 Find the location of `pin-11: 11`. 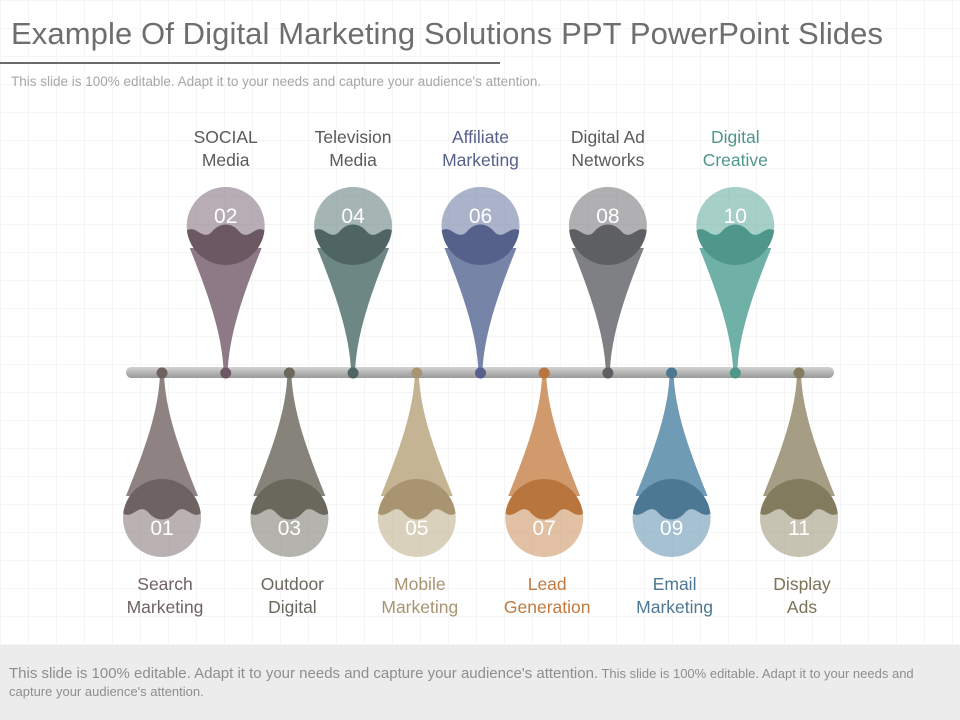

pin-11: 11 is located at coordinates (799, 462).